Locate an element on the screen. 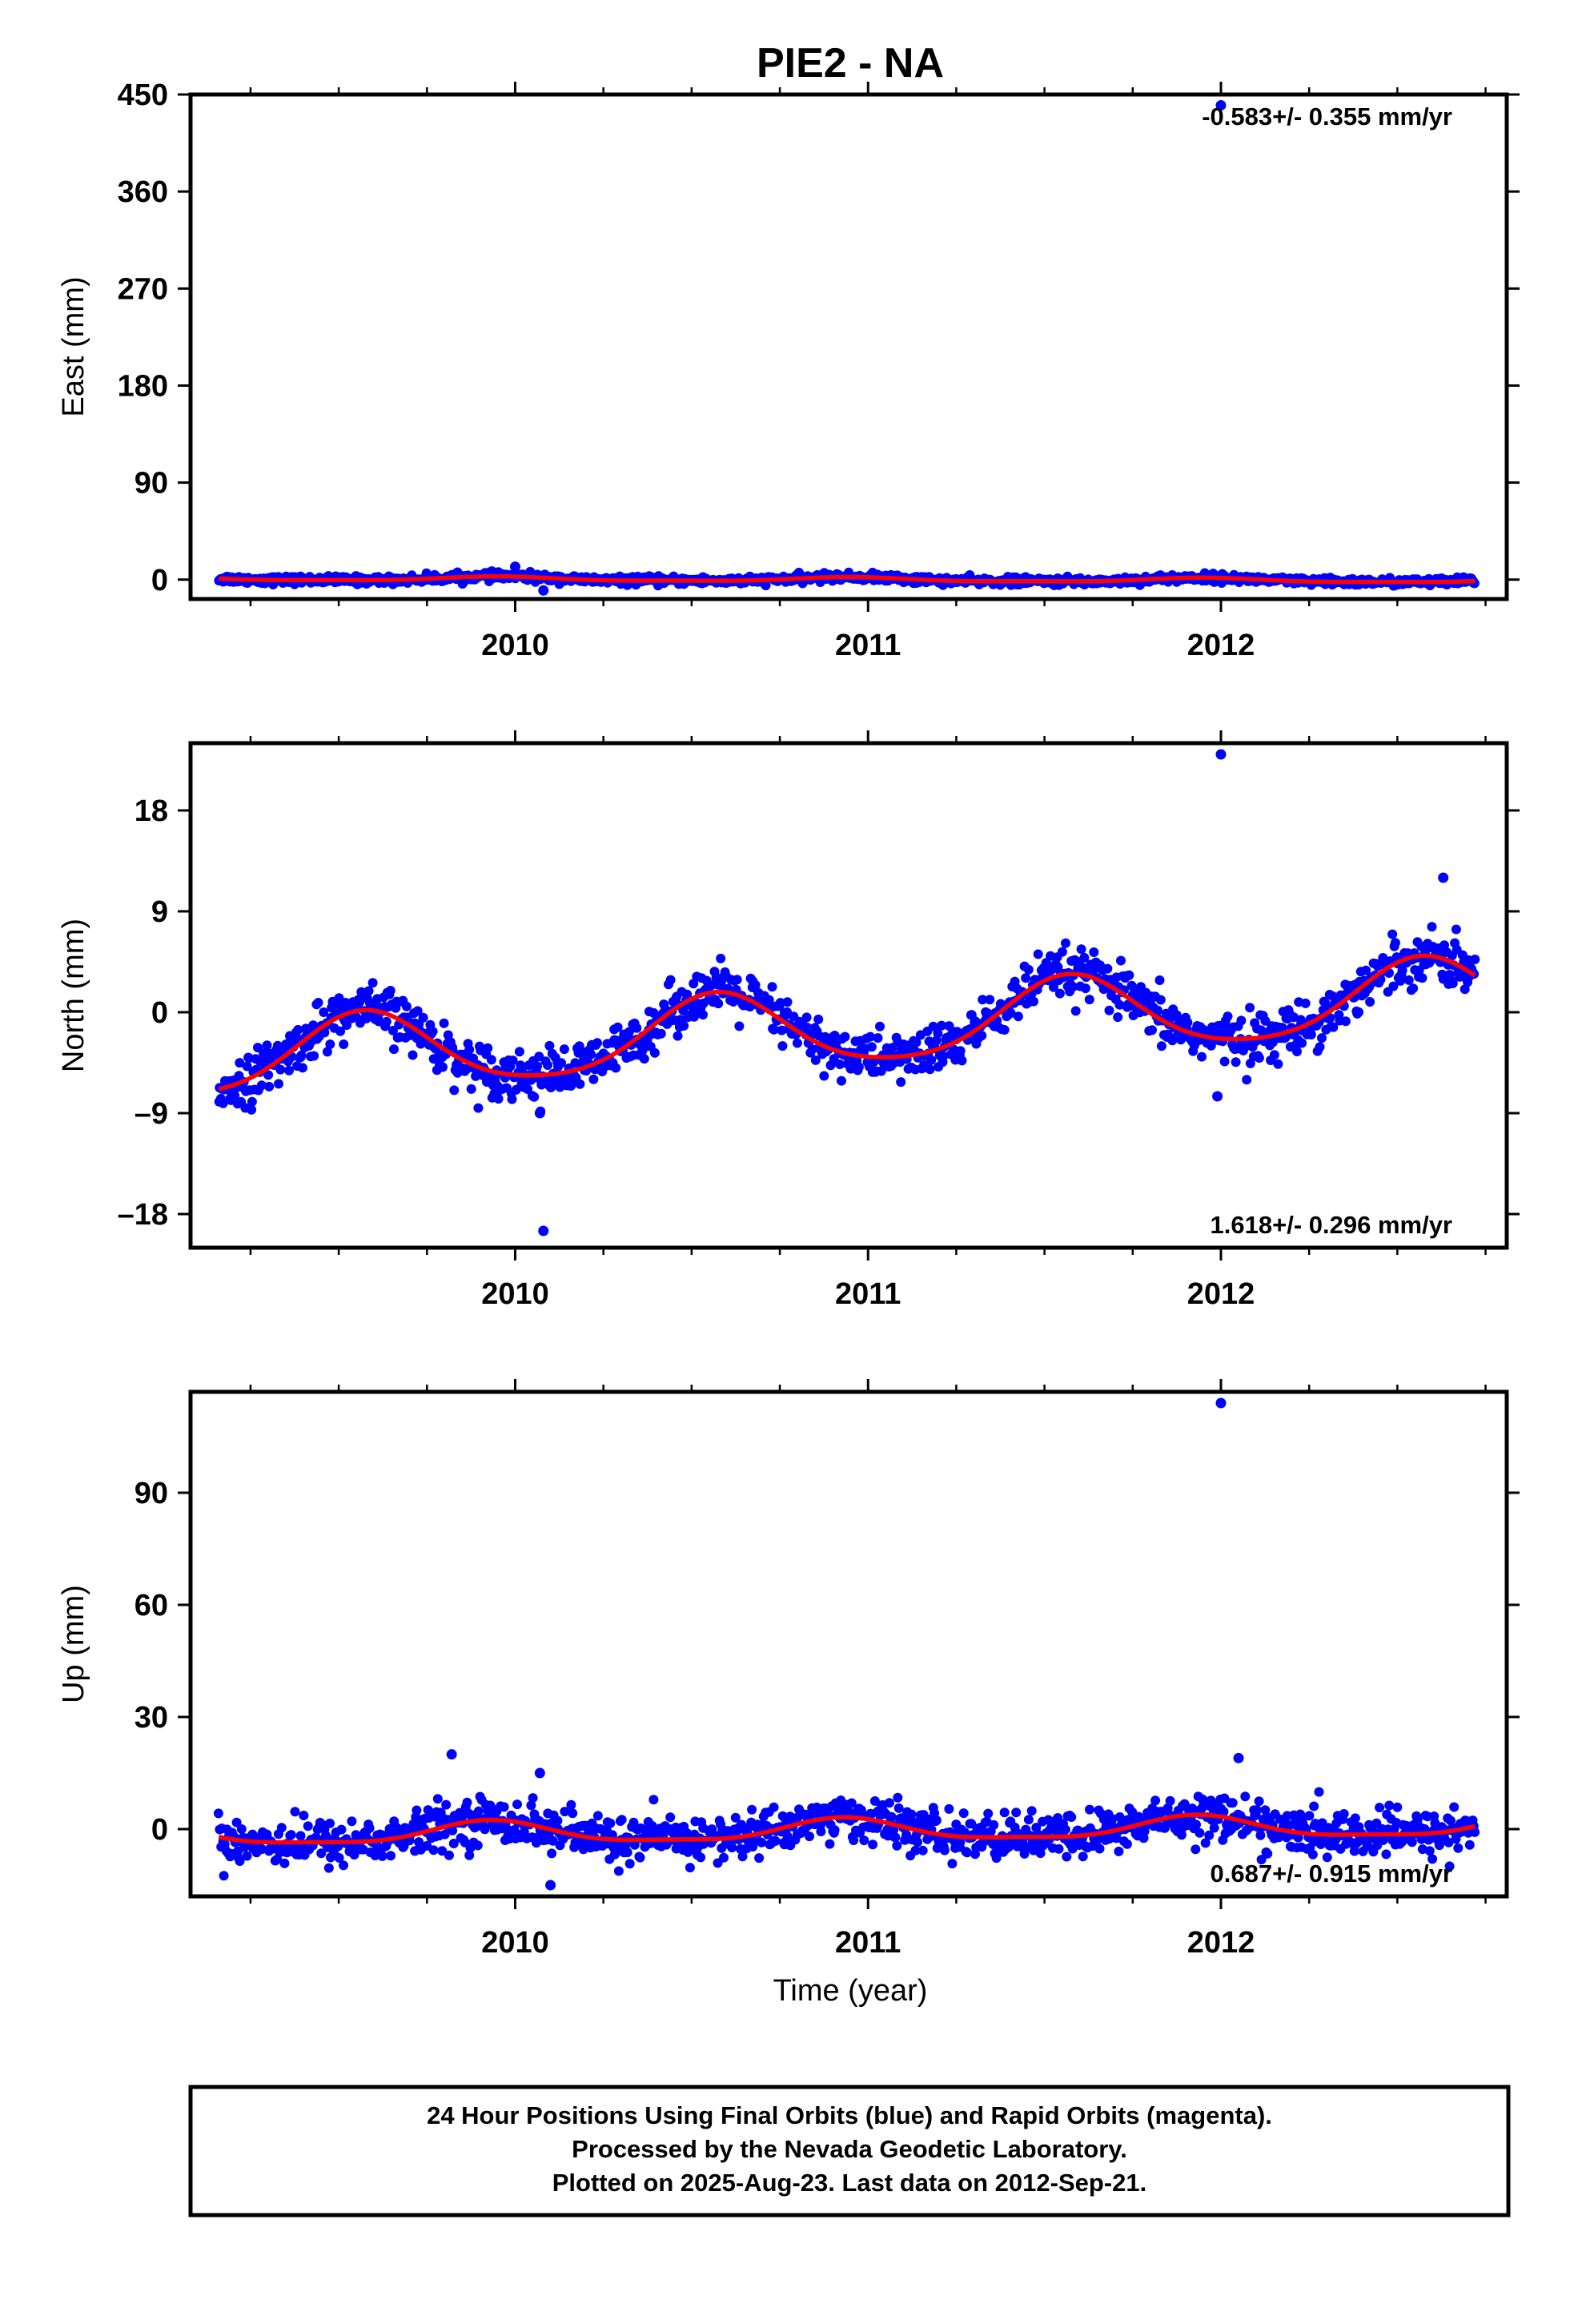  y-tick-label: 450 is located at coordinates (143, 95).